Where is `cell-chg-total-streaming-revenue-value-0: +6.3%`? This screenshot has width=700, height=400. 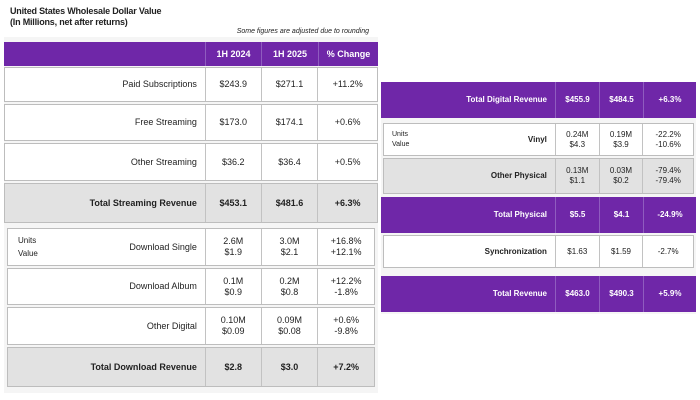
cell-chg-total-streaming-revenue-value-0: +6.3% is located at coordinates (347, 202).